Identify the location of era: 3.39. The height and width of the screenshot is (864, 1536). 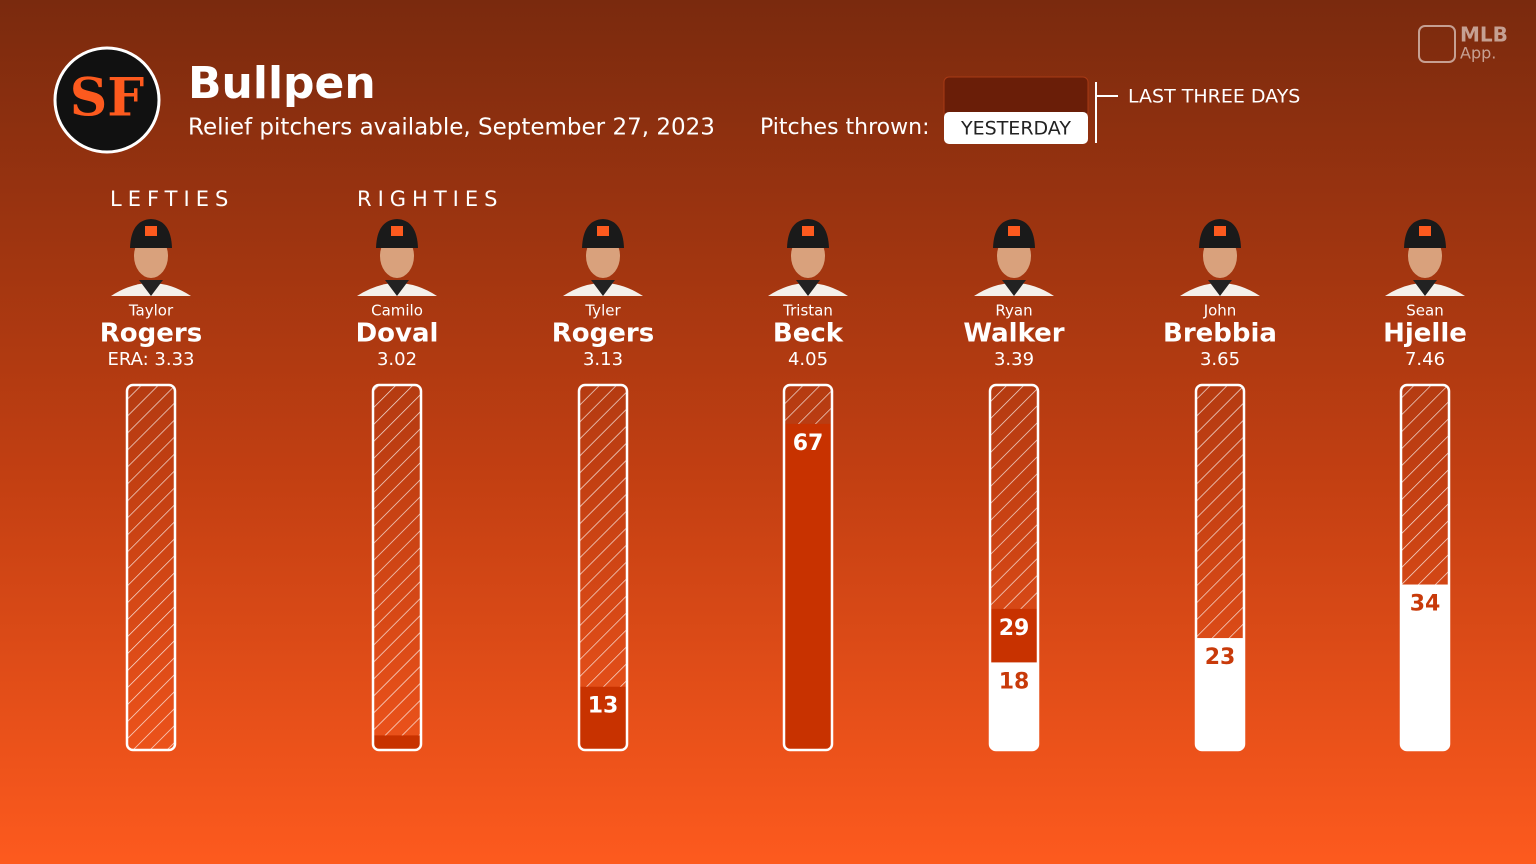
(1014, 359).